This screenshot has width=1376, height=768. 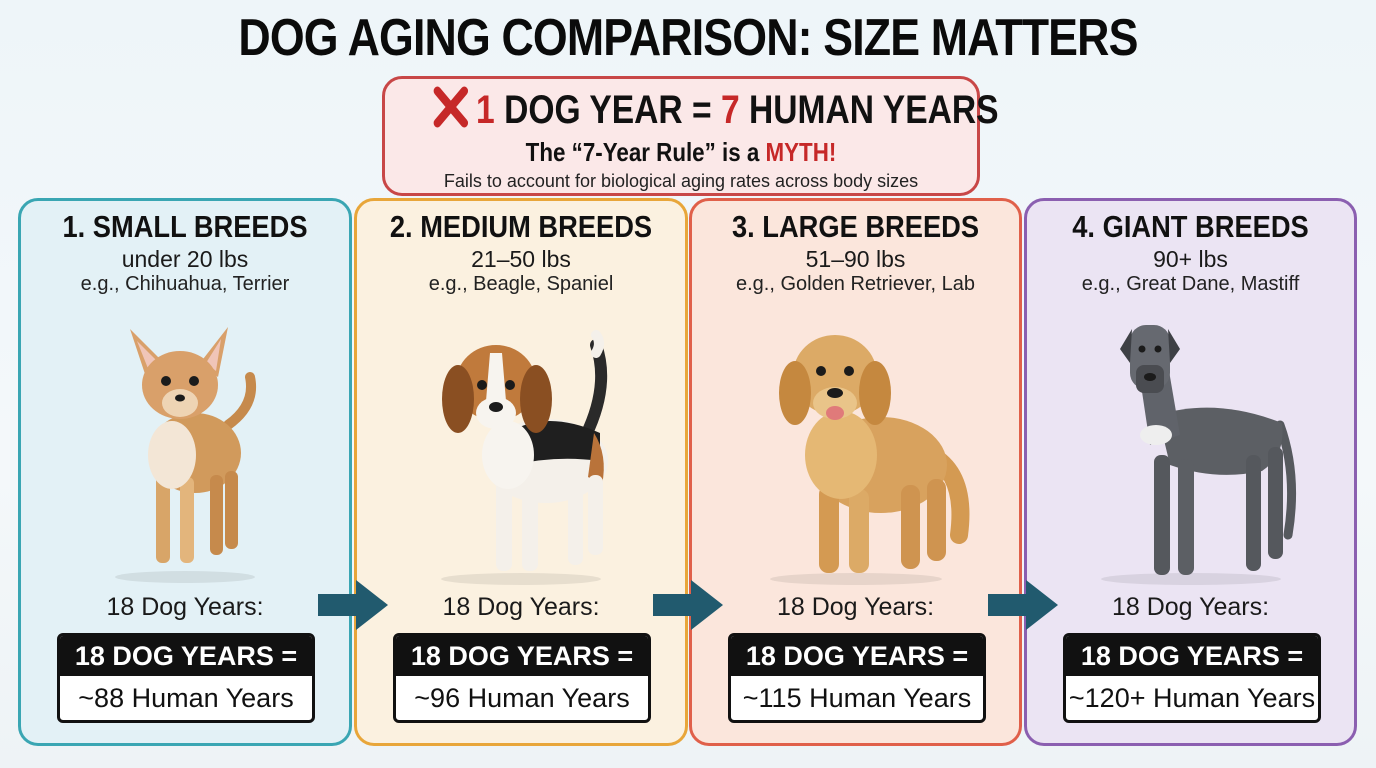 I want to click on page-title: DOG AGING COMPARISON: SIZE MATTERS, so click(x=688, y=38).